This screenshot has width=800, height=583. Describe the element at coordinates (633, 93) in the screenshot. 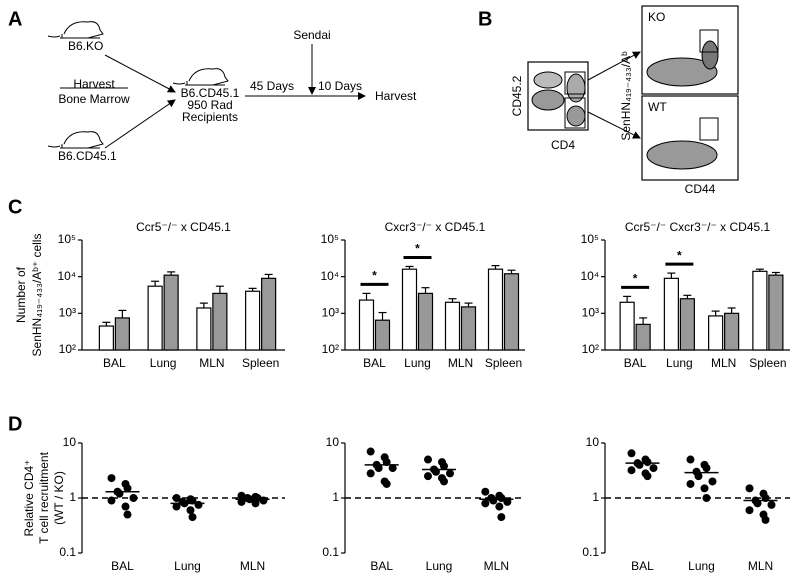

I see `panel-b` at that location.